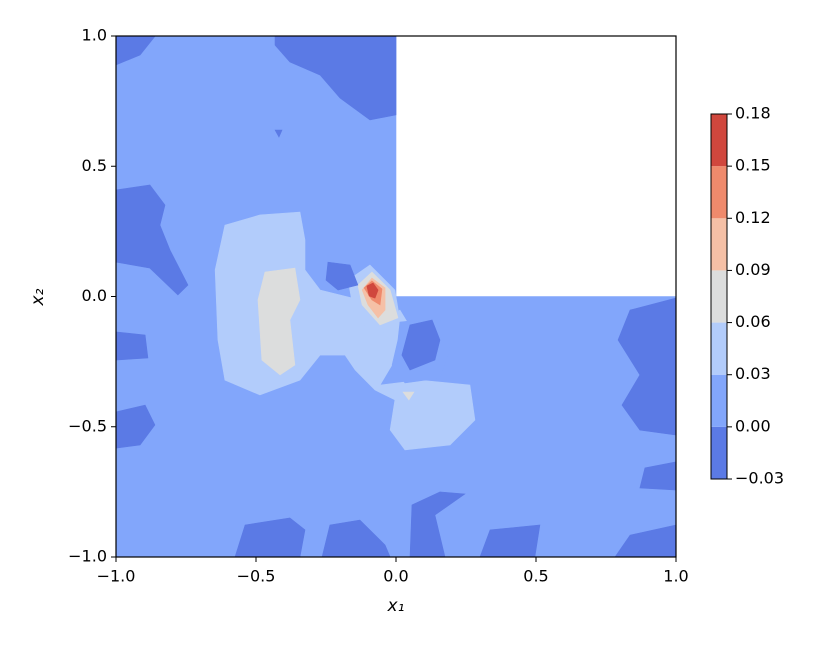 Image resolution: width=831 pixels, height=645 pixels. I want to click on colorbar-tick-label: 0.12, so click(753, 217).